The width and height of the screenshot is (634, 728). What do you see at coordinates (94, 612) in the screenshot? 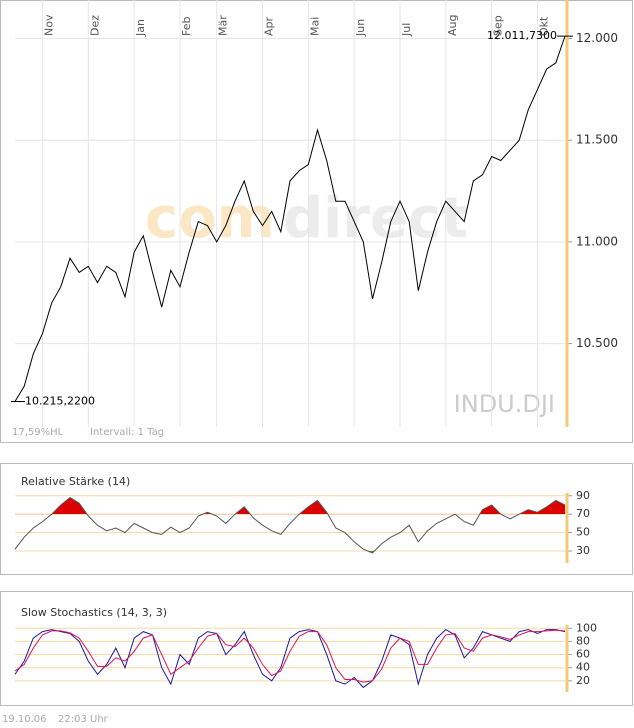
I see `panel-title: Slow Stochastics (14, 3, 3)` at bounding box center [94, 612].